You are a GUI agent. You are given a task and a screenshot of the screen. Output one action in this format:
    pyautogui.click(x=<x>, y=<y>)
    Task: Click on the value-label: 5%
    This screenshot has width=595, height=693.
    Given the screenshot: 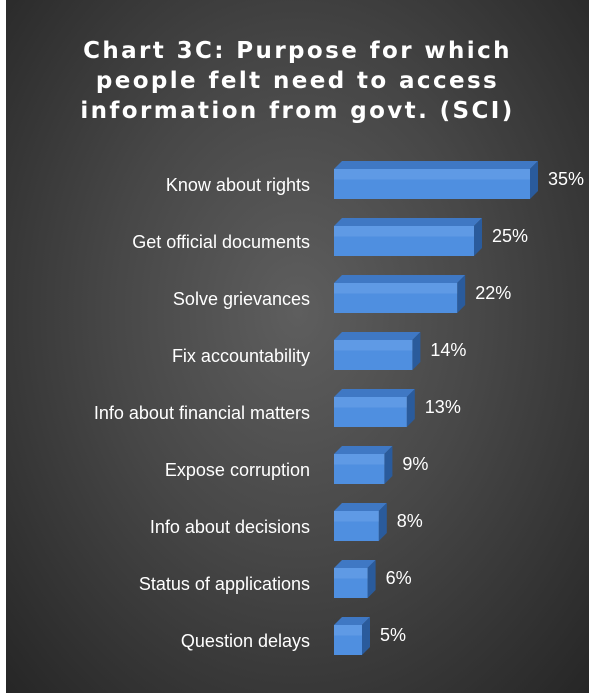 What is the action you would take?
    pyautogui.click(x=393, y=635)
    